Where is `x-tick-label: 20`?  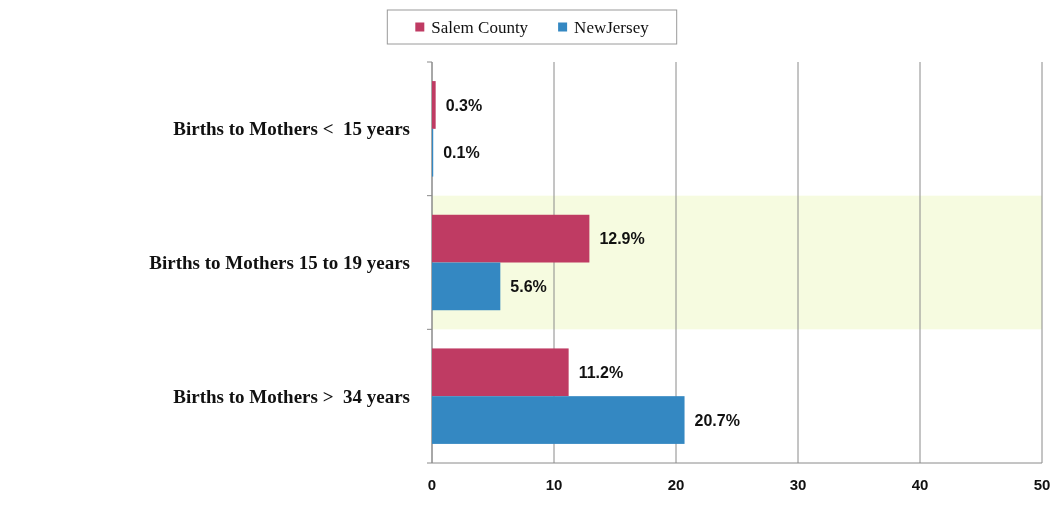
x-tick-label: 20 is located at coordinates (676, 484).